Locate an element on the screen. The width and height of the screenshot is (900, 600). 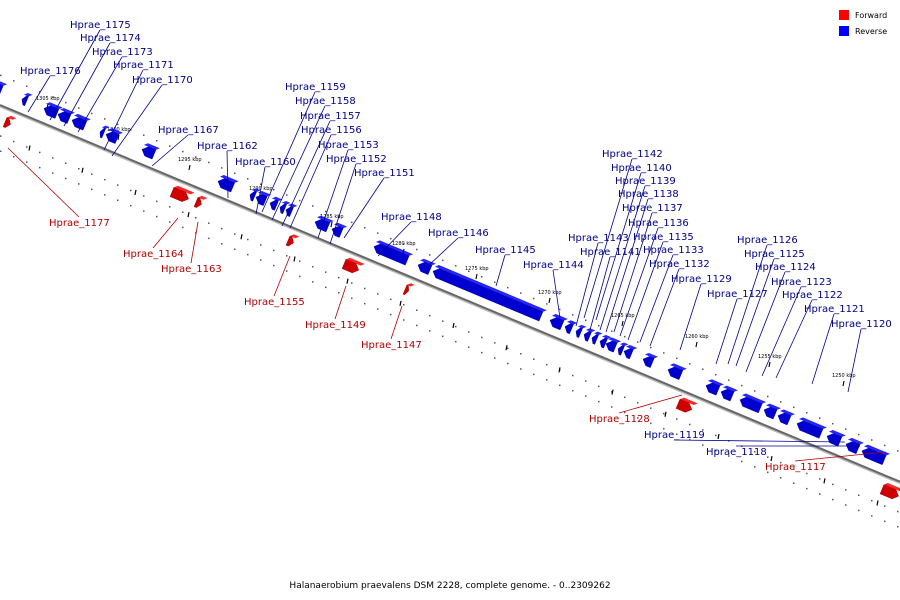
gene-label-text: Hprae_1163 is located at coordinates (191, 269).